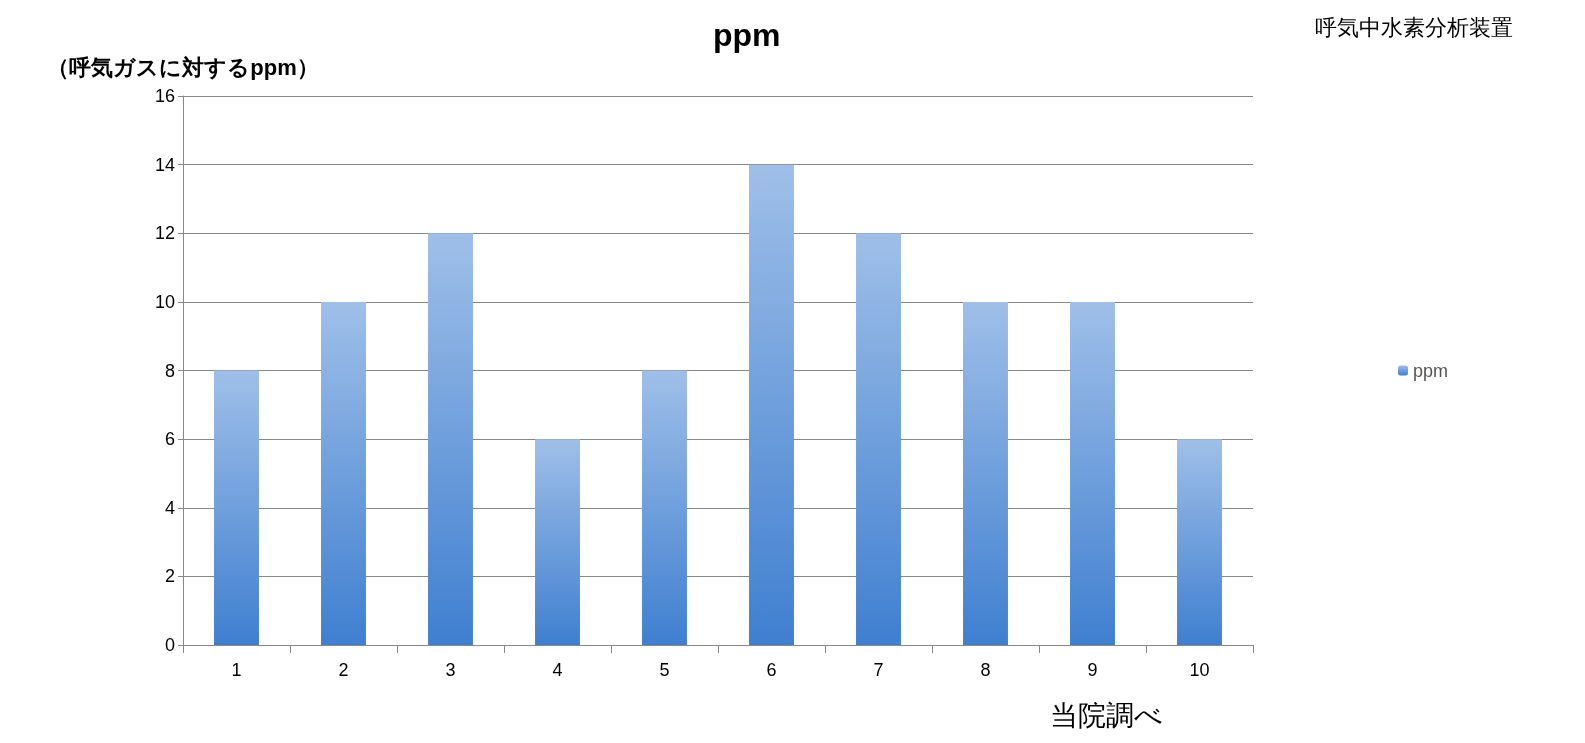 This screenshot has height=743, width=1585. I want to click on y-tick-label: 8, so click(169, 370).